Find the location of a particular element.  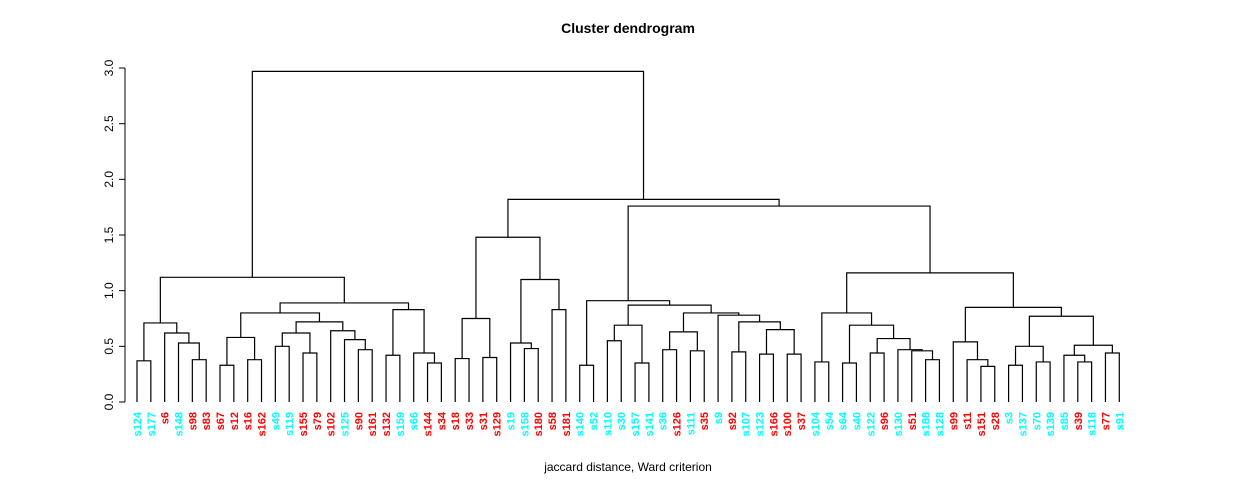

leaf-label-s85: s85 is located at coordinates (1065, 421).